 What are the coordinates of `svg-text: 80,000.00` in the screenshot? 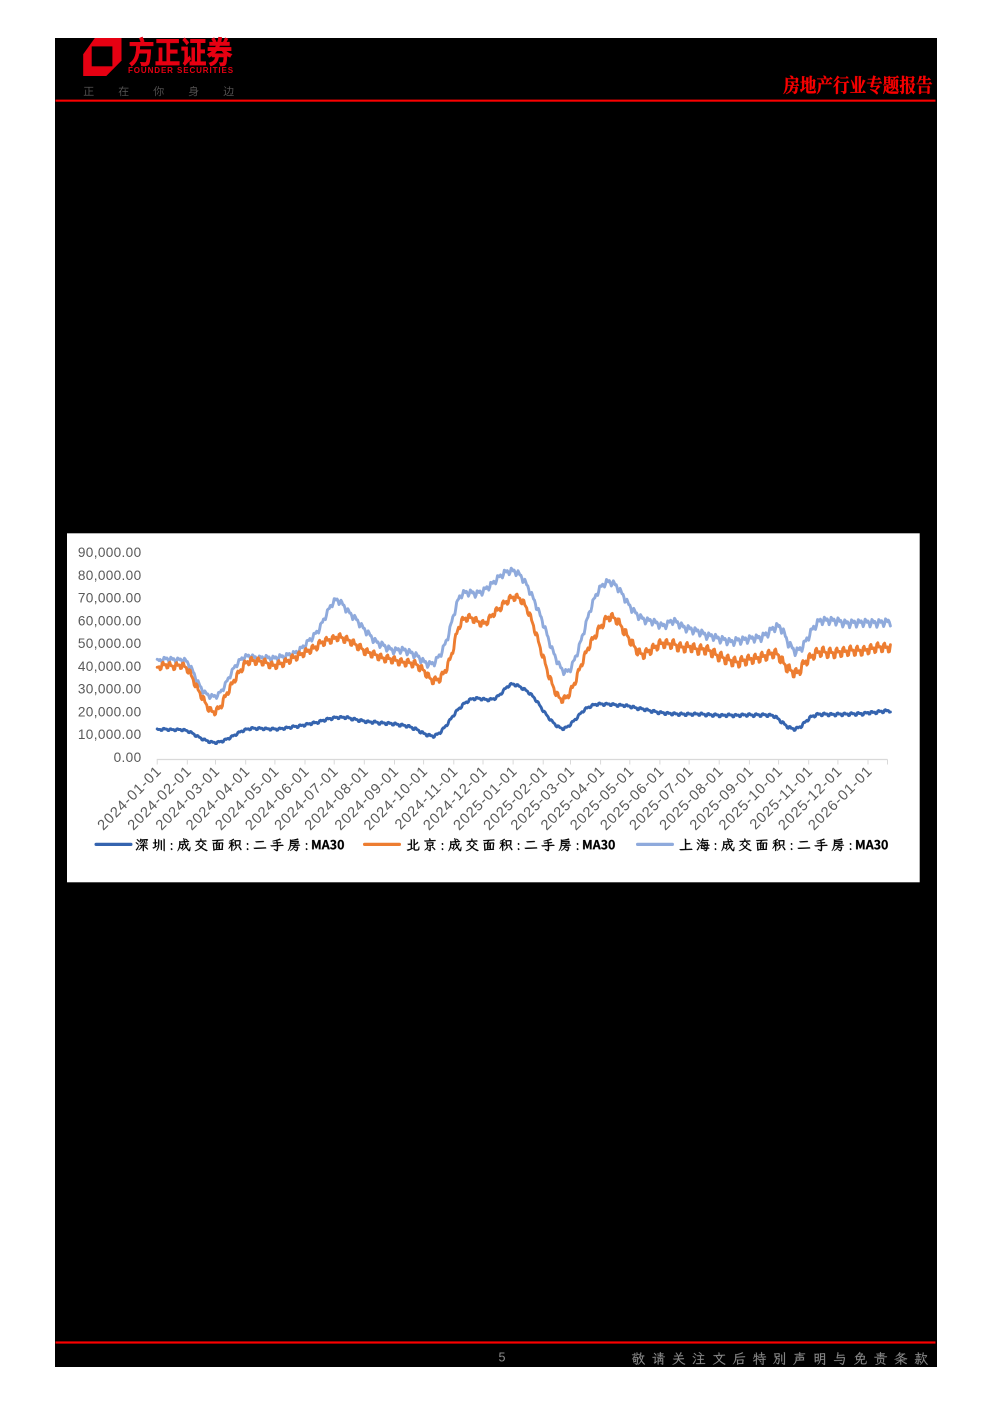 It's located at (110, 575).